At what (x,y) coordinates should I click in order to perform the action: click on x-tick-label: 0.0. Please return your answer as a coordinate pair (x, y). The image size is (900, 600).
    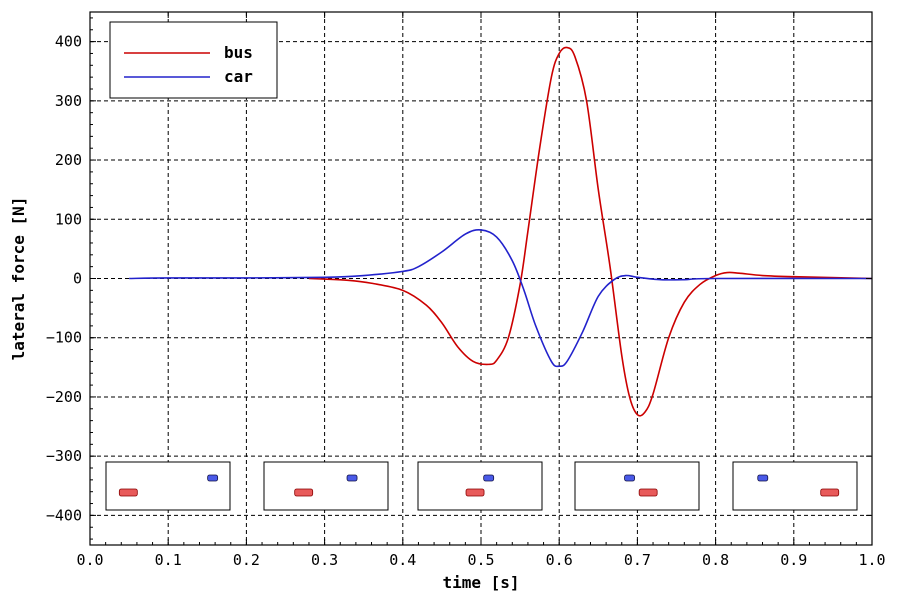
    Looking at the image, I should click on (89, 560).